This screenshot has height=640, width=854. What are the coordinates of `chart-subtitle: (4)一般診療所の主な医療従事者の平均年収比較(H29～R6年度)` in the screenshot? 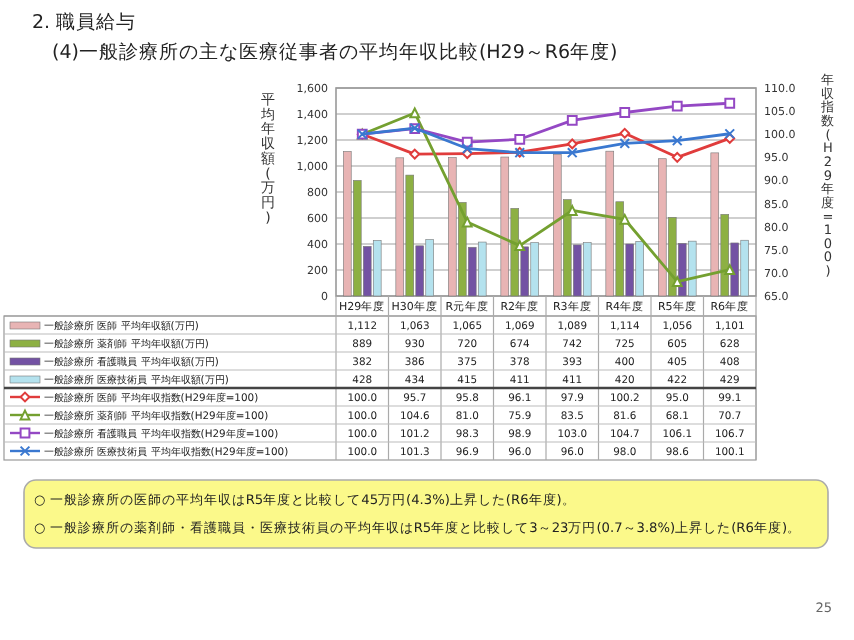 It's located at (335, 52).